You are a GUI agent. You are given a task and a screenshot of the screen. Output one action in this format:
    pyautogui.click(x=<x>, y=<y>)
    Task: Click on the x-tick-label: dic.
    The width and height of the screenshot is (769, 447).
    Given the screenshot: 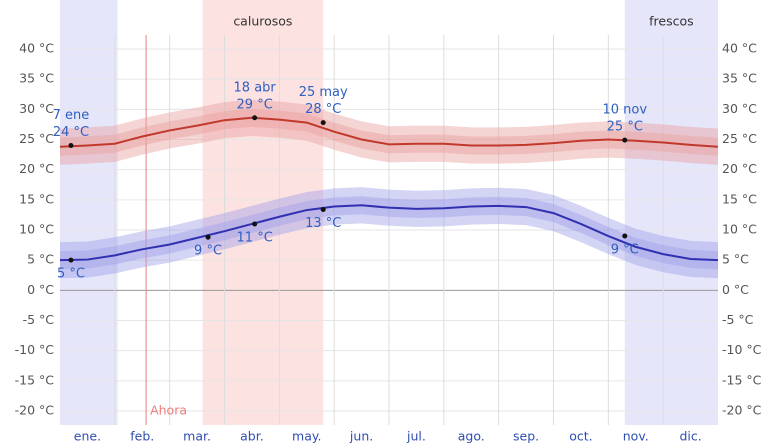 What is the action you would take?
    pyautogui.click(x=690, y=436)
    